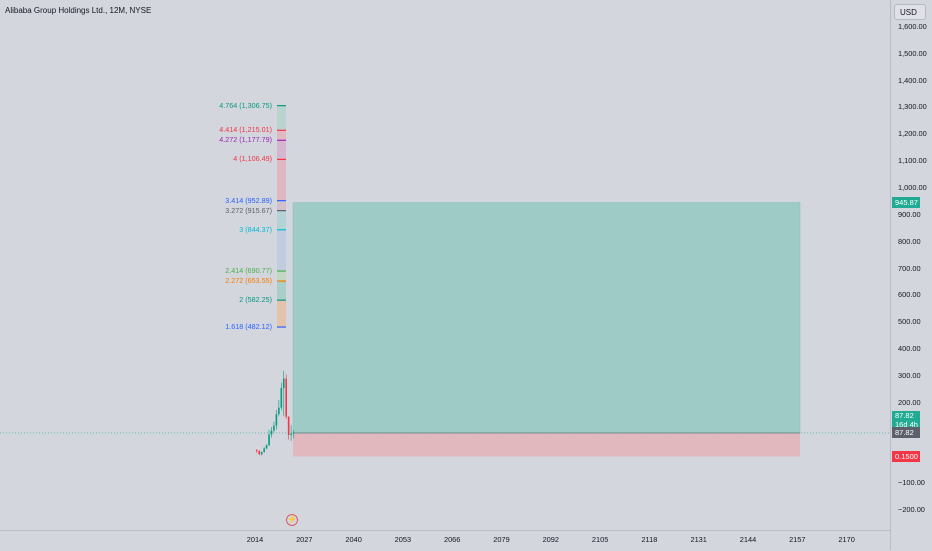 The image size is (932, 551). I want to click on fib-level-label: 3 (844.37), so click(255, 229).